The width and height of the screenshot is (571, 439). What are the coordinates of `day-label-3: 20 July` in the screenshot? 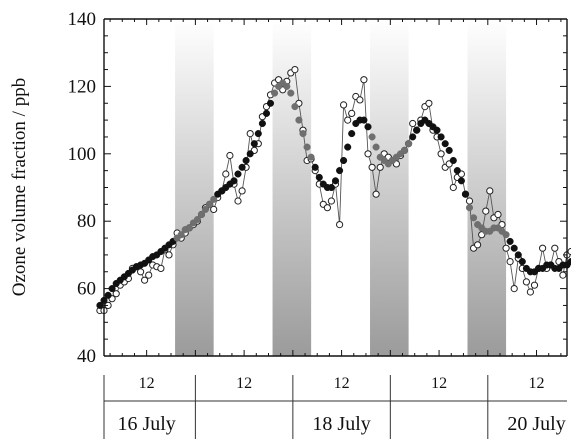 It's located at (536, 424).